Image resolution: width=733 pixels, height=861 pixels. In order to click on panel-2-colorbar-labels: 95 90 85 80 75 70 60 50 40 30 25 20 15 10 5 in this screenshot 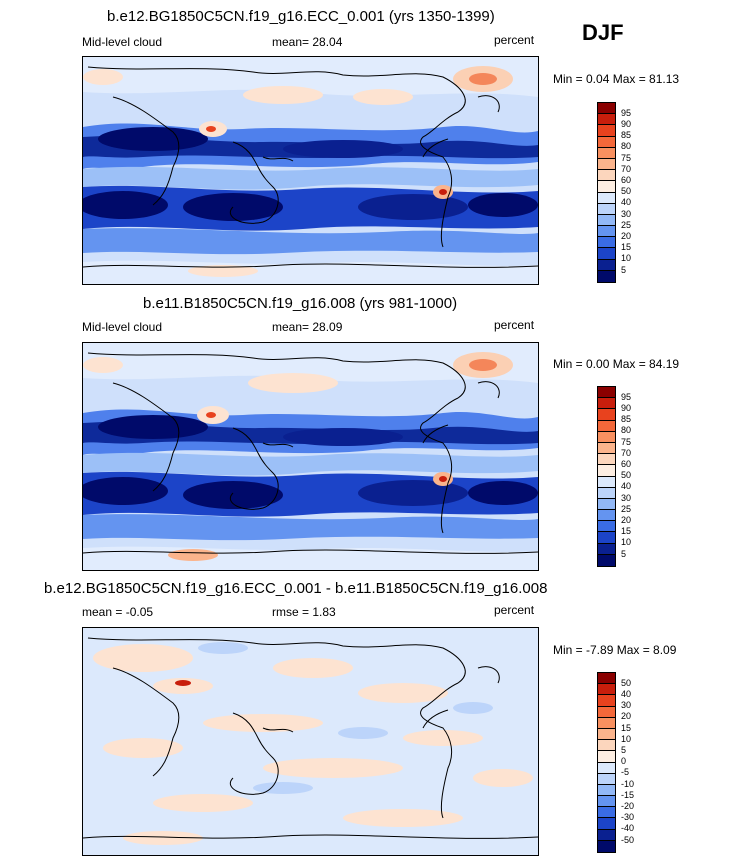, I will do `click(636, 476)`.